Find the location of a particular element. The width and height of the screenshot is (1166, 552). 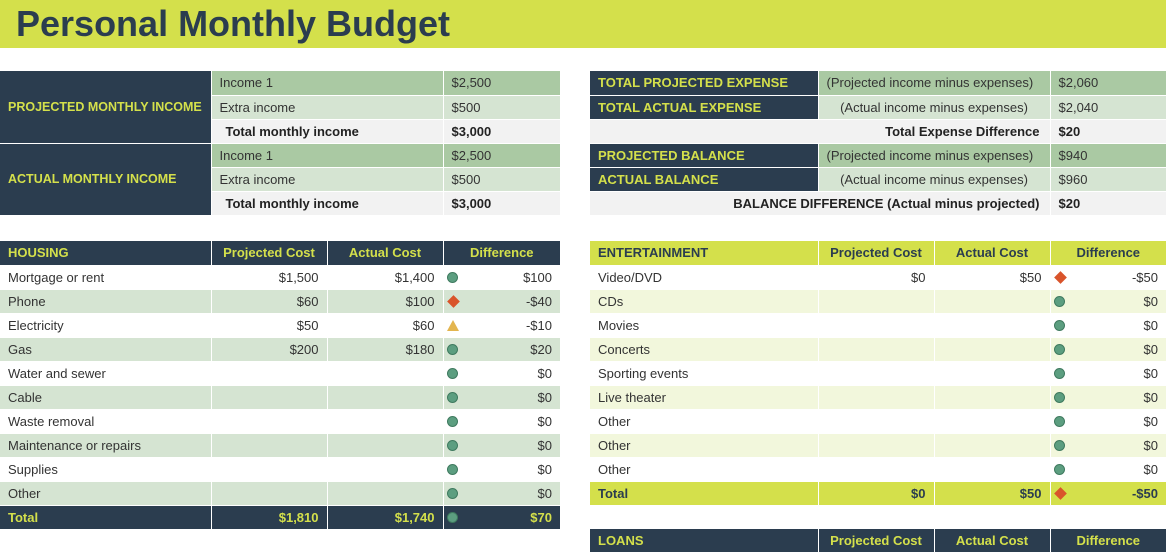

projected-balance-value: $940 is located at coordinates (1108, 155).